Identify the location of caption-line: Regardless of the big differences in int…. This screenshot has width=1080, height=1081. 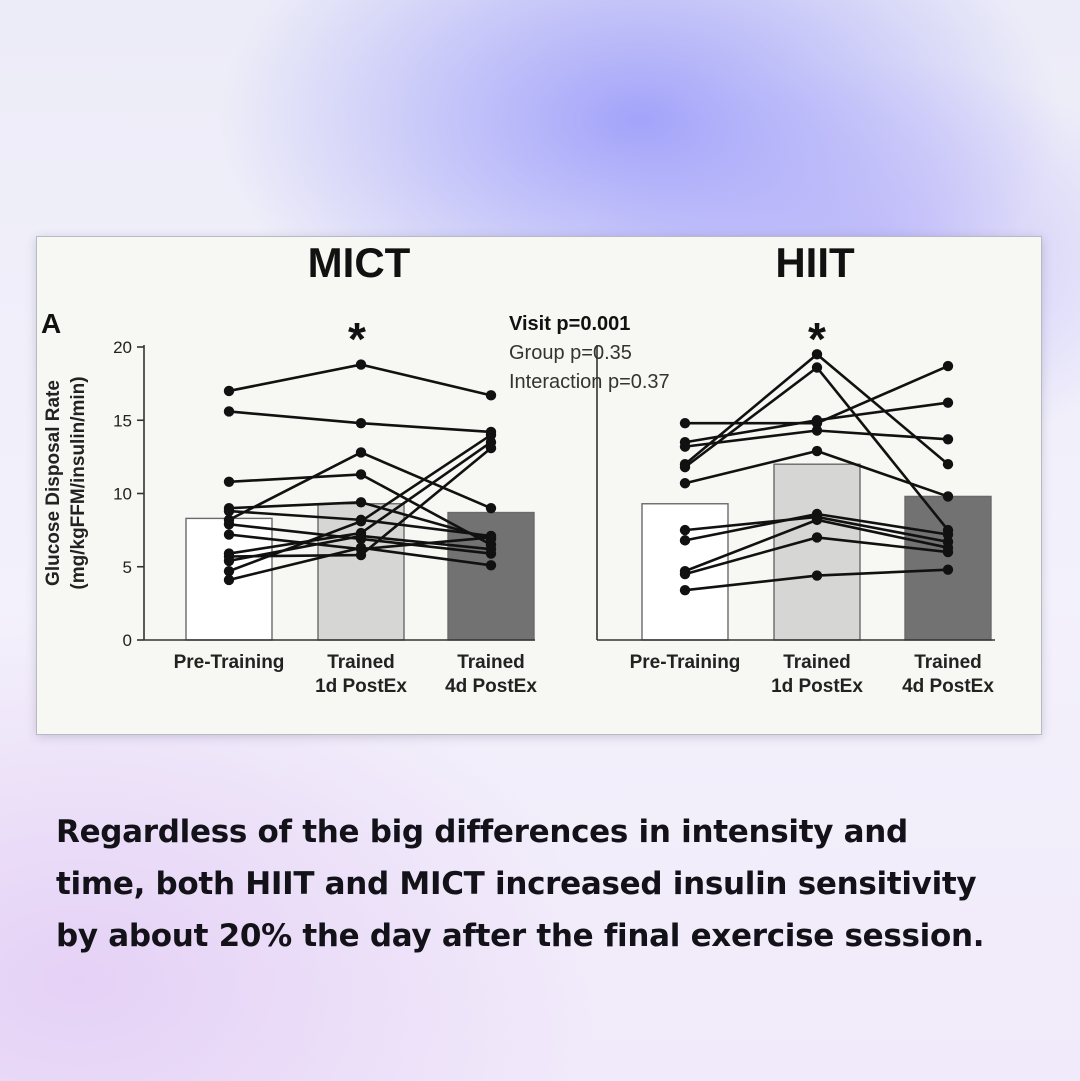
(482, 832).